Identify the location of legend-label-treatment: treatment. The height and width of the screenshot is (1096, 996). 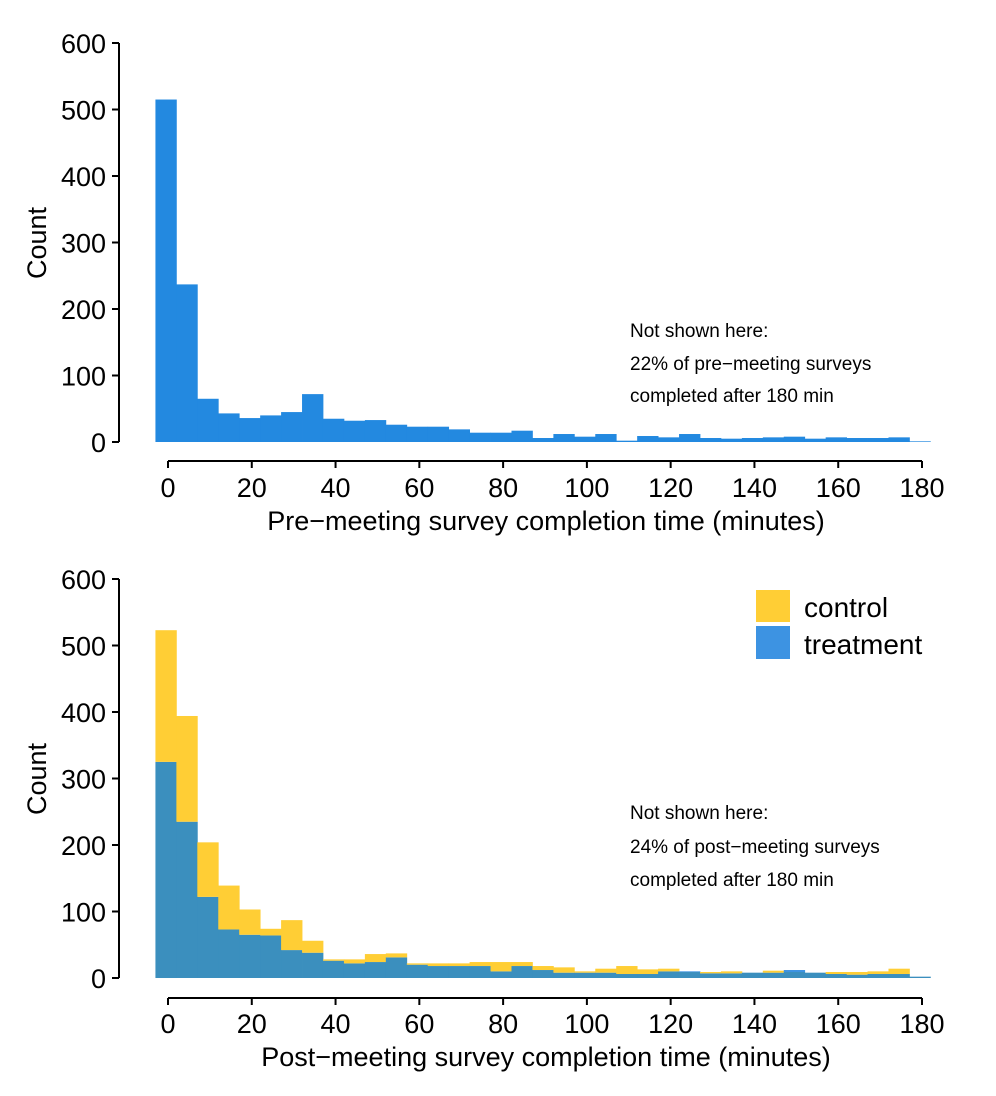
(863, 644).